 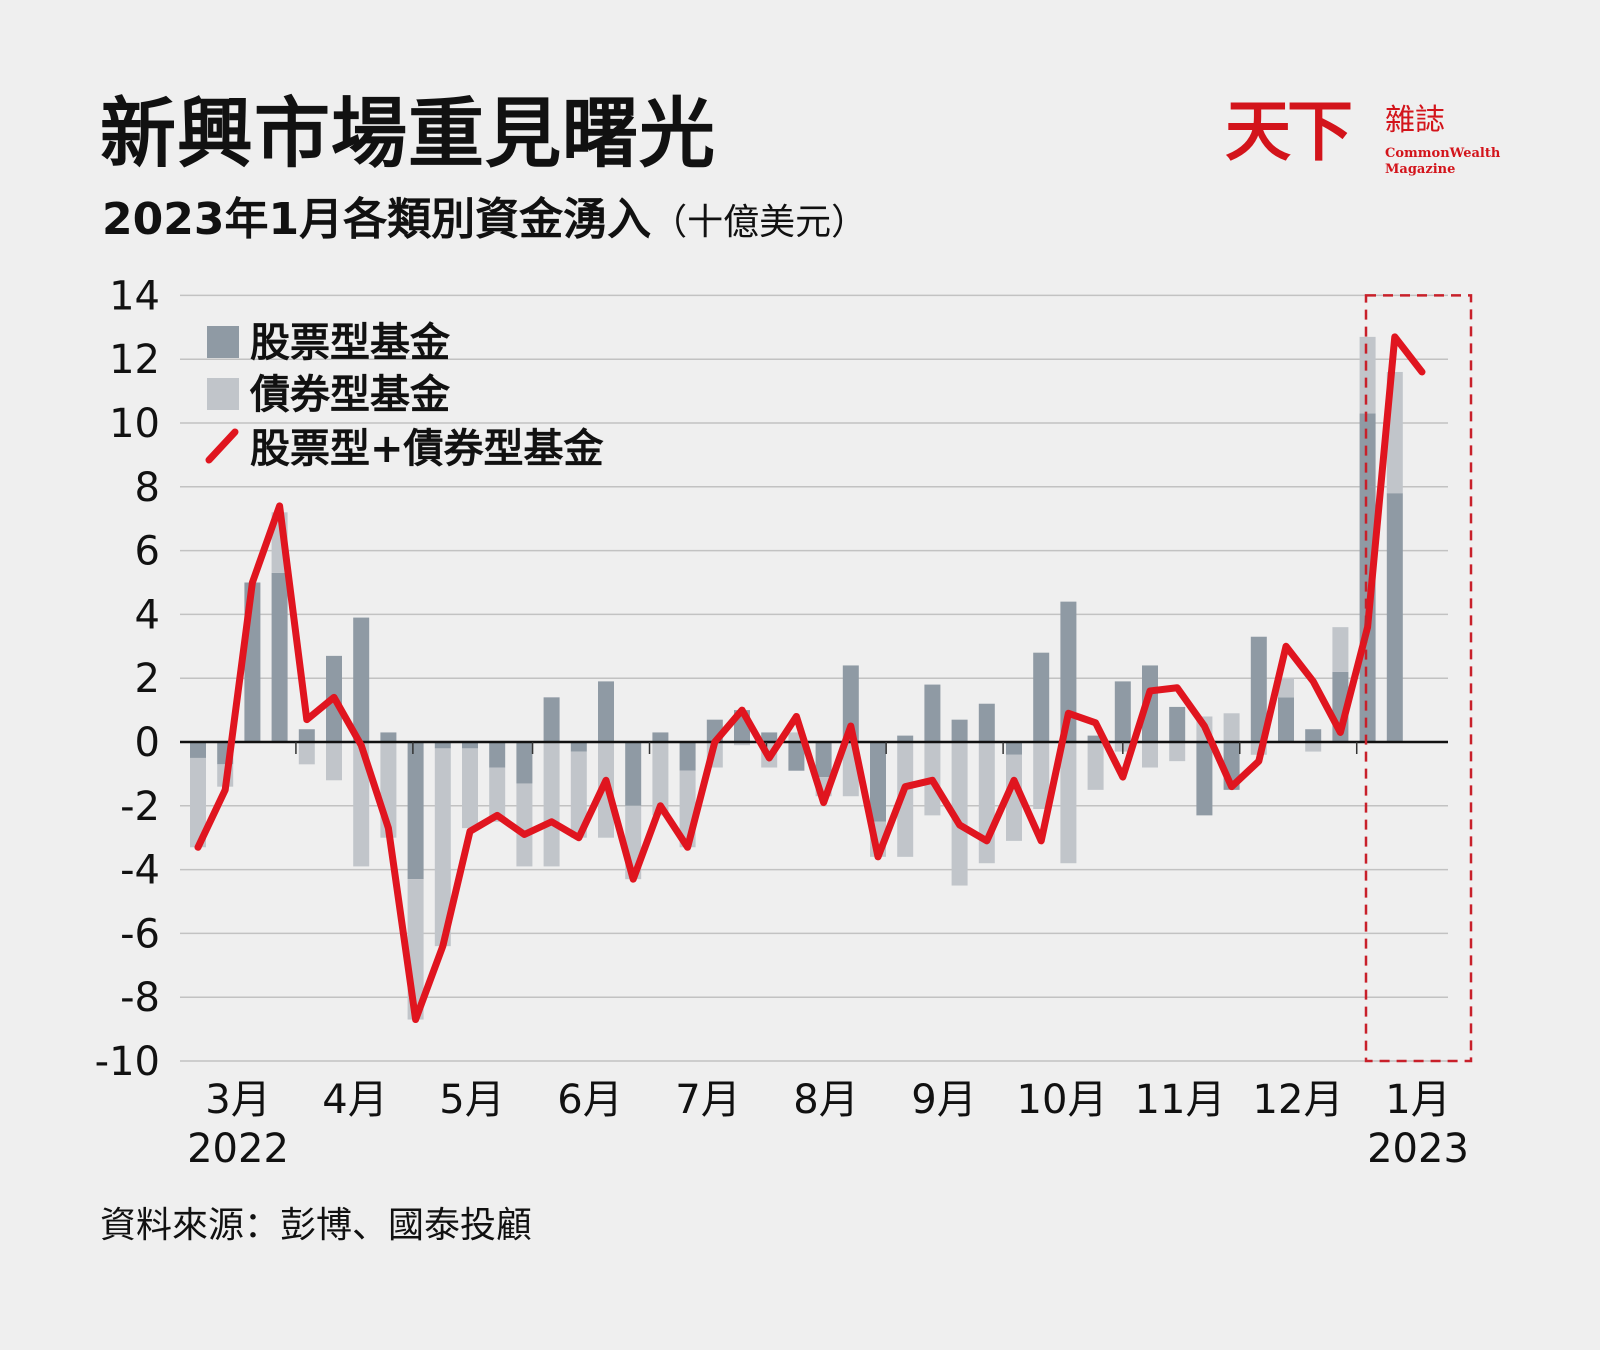 I want to click on y-tick-label: 2, so click(x=147, y=679).